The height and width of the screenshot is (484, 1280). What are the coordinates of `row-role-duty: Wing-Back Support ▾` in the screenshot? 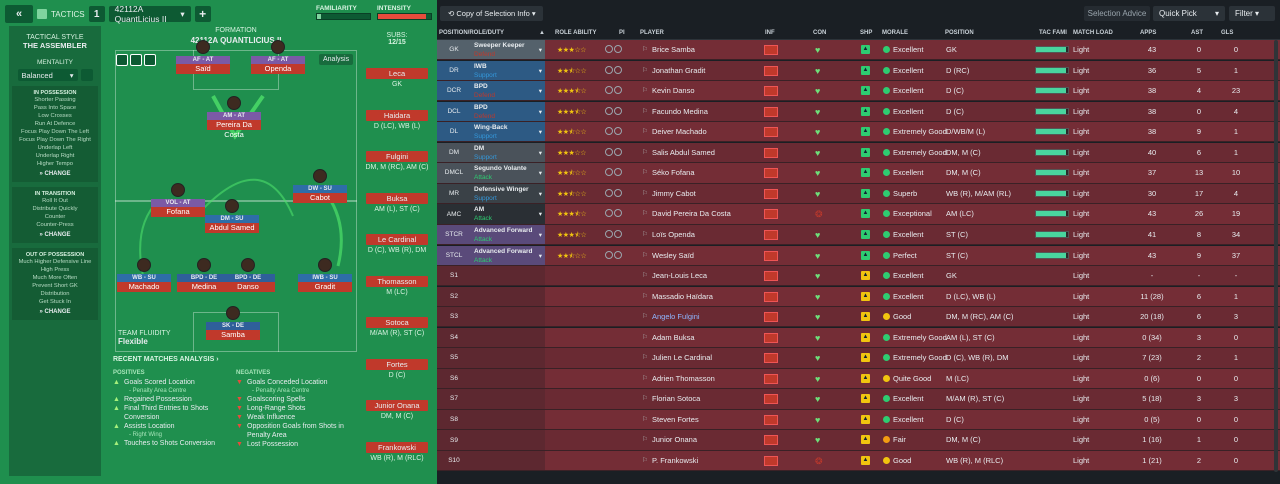 It's located at (508, 132).